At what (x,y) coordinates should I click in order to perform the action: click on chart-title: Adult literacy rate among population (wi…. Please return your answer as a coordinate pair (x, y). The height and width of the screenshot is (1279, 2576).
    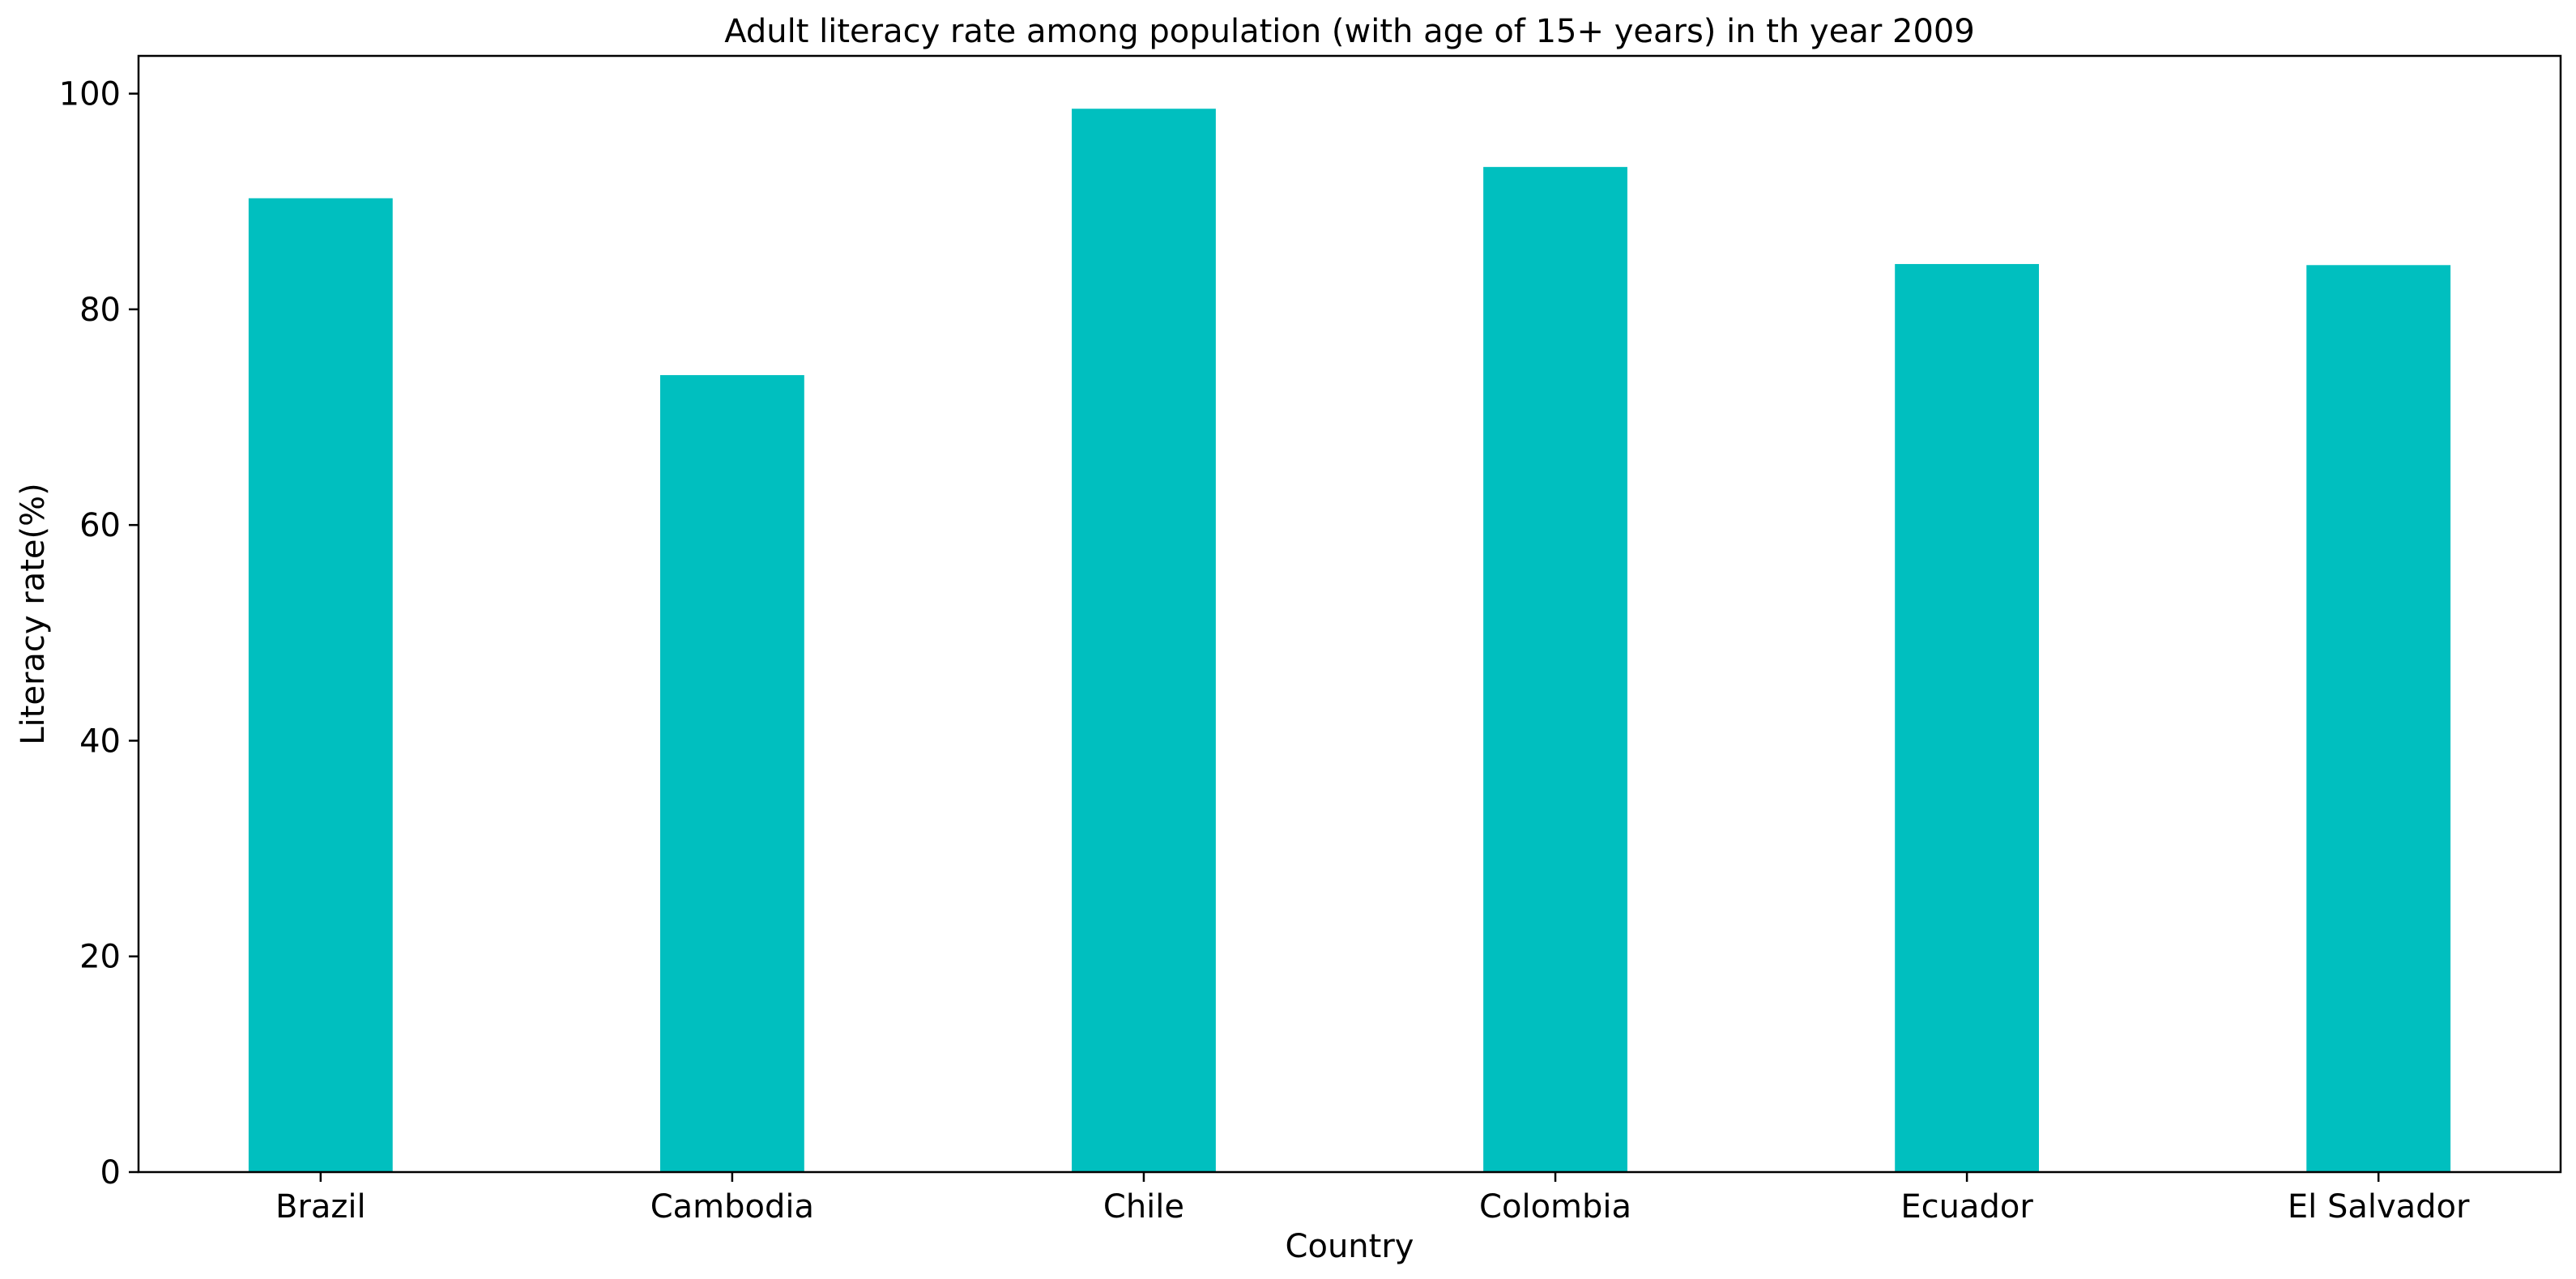
    Looking at the image, I should click on (1349, 31).